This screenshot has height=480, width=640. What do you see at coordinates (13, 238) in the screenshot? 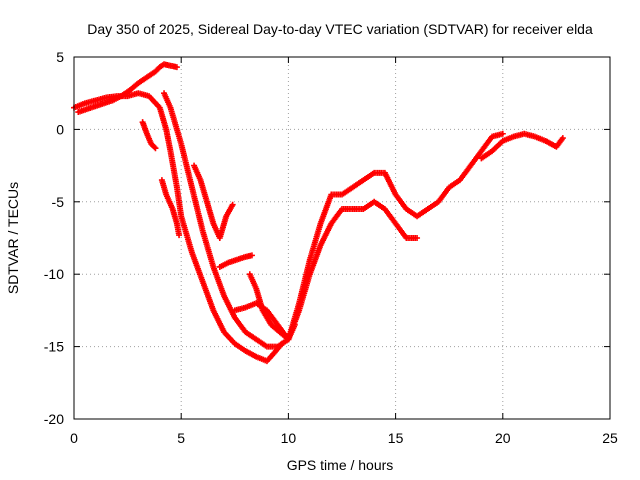
I see `y-axis-label: SDTVAR / TECUs` at bounding box center [13, 238].